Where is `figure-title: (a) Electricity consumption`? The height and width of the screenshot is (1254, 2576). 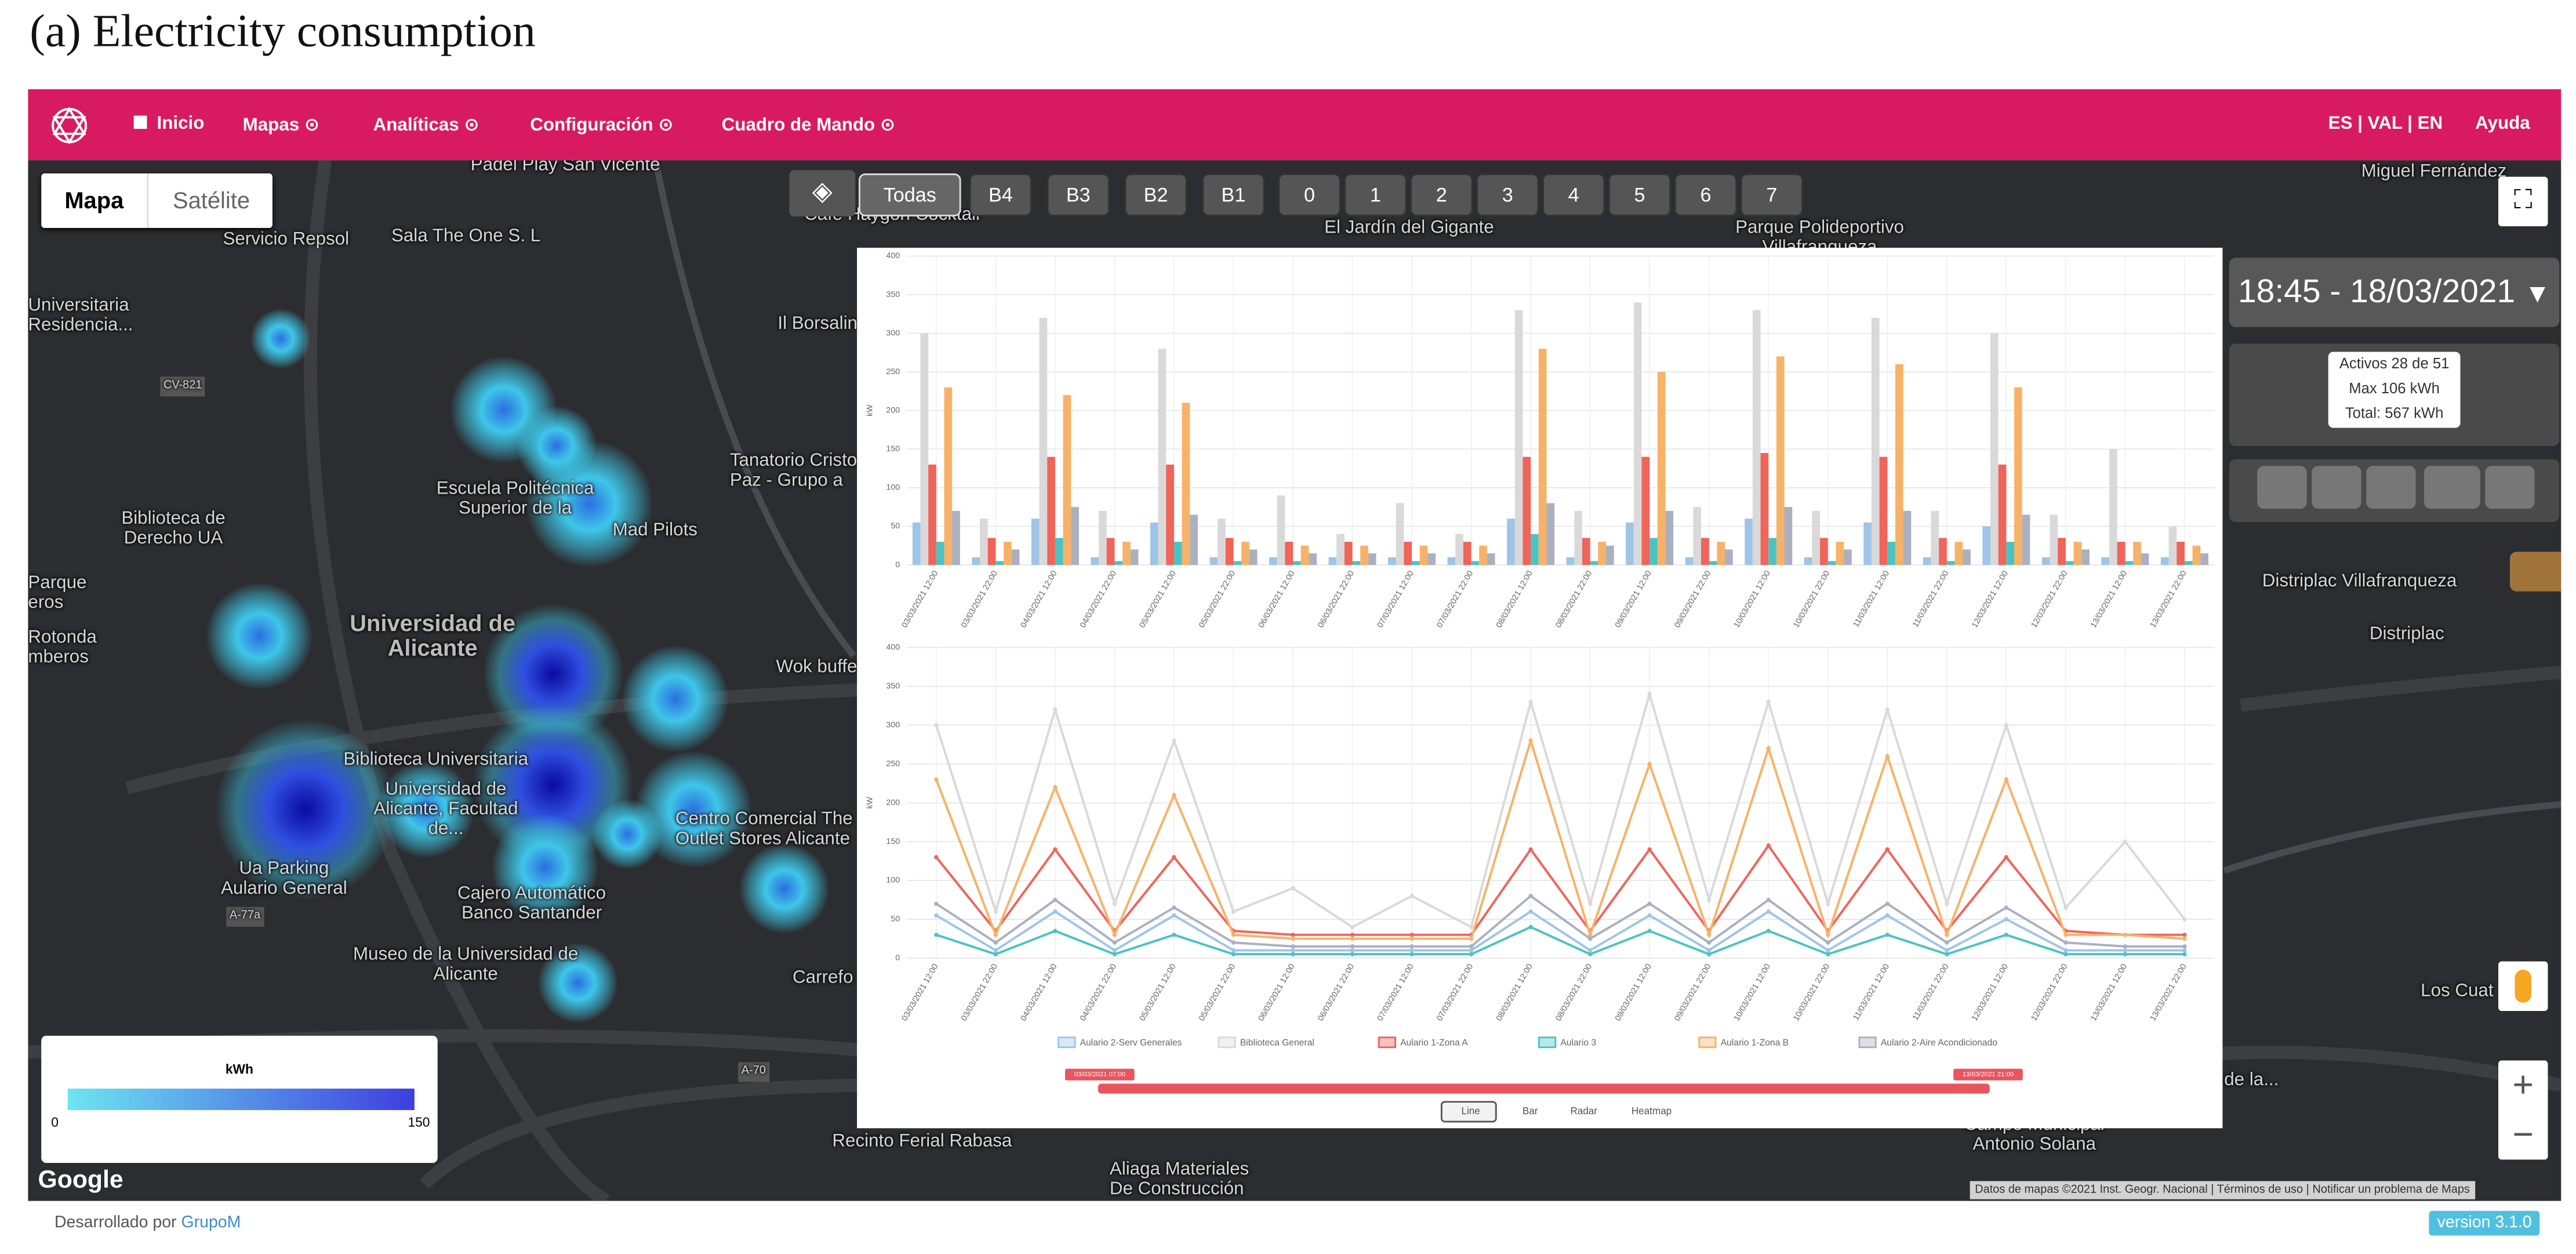 figure-title: (a) Electricity consumption is located at coordinates (283, 32).